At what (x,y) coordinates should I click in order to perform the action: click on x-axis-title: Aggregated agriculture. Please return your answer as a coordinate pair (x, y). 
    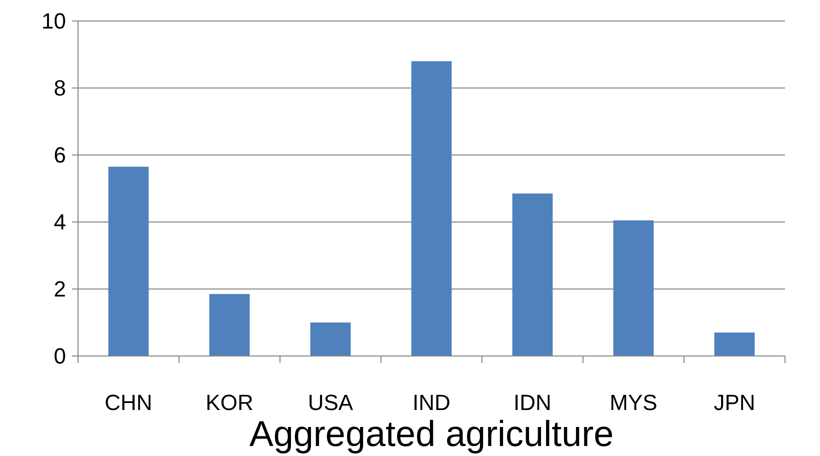
    Looking at the image, I should click on (431, 433).